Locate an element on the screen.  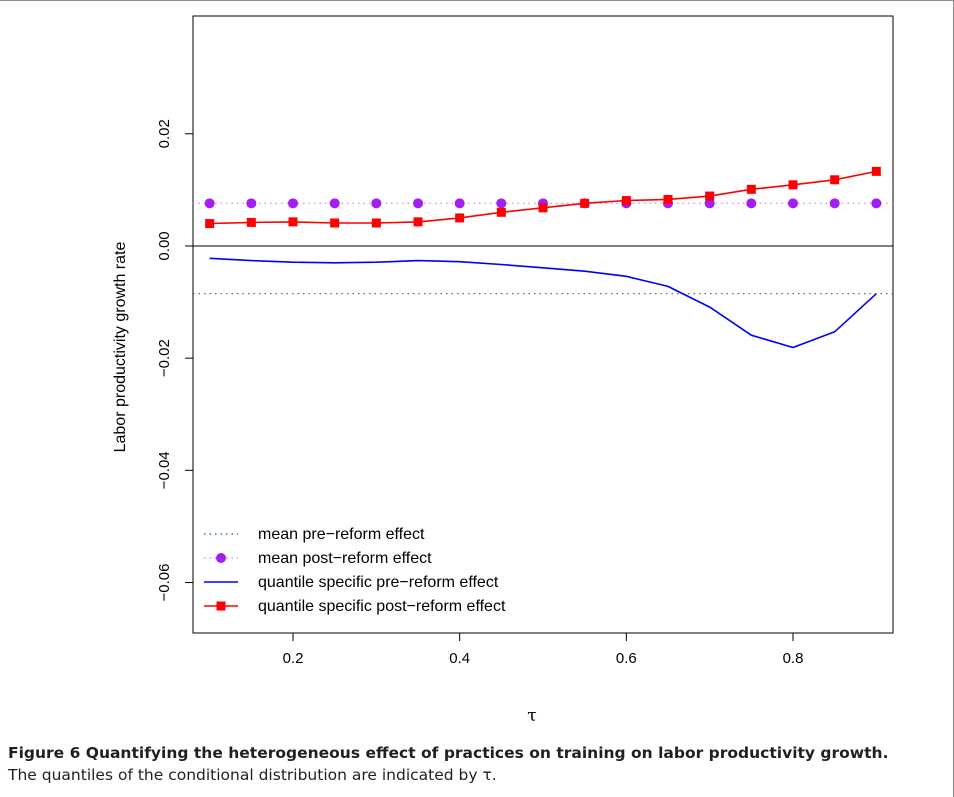
legend-label-0: mean pre−reform effect is located at coordinates (341, 534).